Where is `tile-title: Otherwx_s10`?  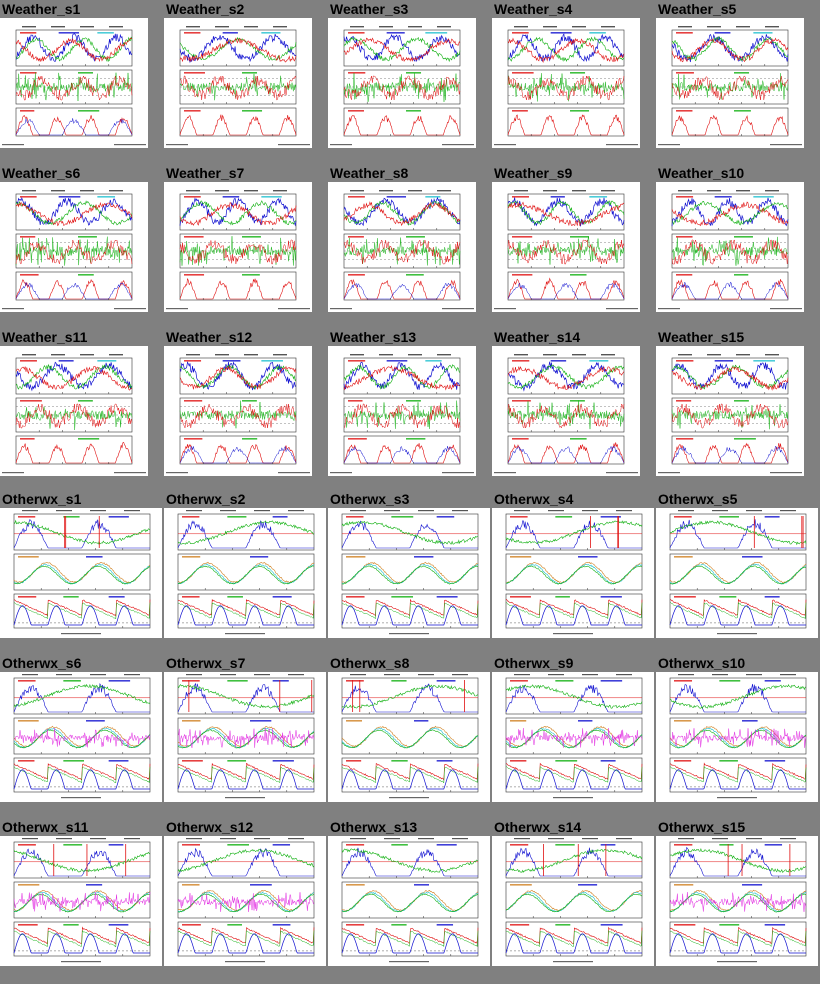
tile-title: Otherwx_s10 is located at coordinates (702, 663).